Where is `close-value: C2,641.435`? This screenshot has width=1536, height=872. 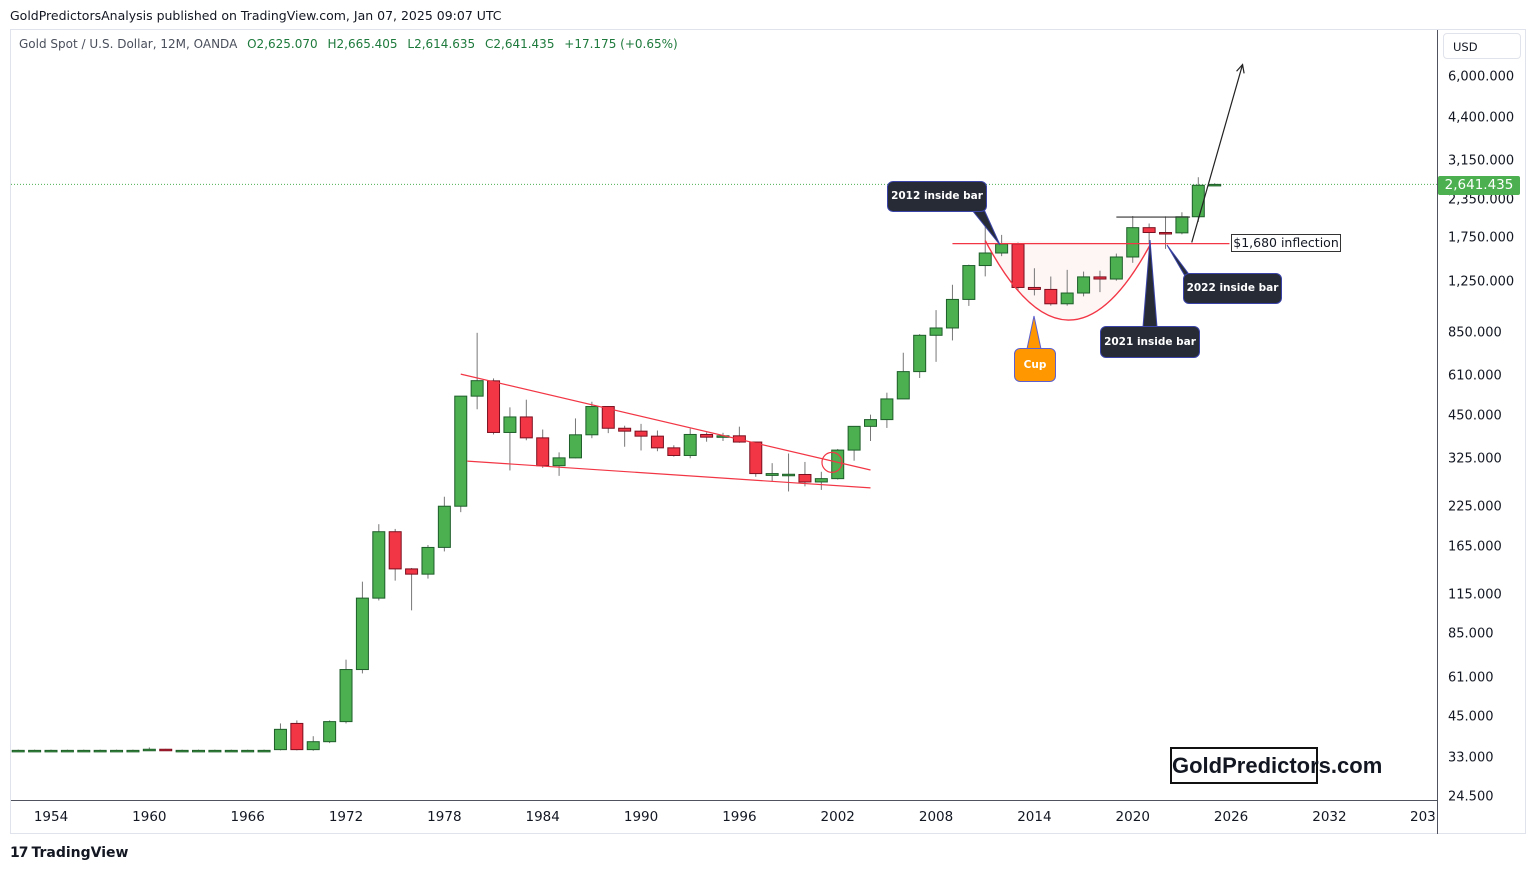 close-value: C2,641.435 is located at coordinates (520, 44).